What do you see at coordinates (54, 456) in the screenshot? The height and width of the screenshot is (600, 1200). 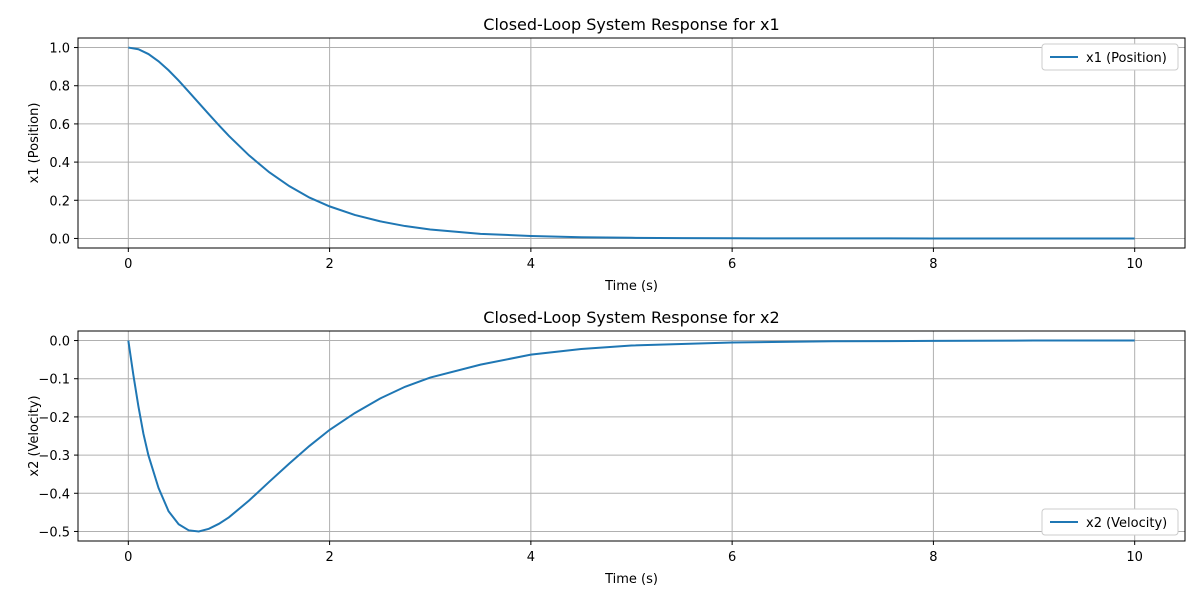 I see `y-tick-label: −0.3` at bounding box center [54, 456].